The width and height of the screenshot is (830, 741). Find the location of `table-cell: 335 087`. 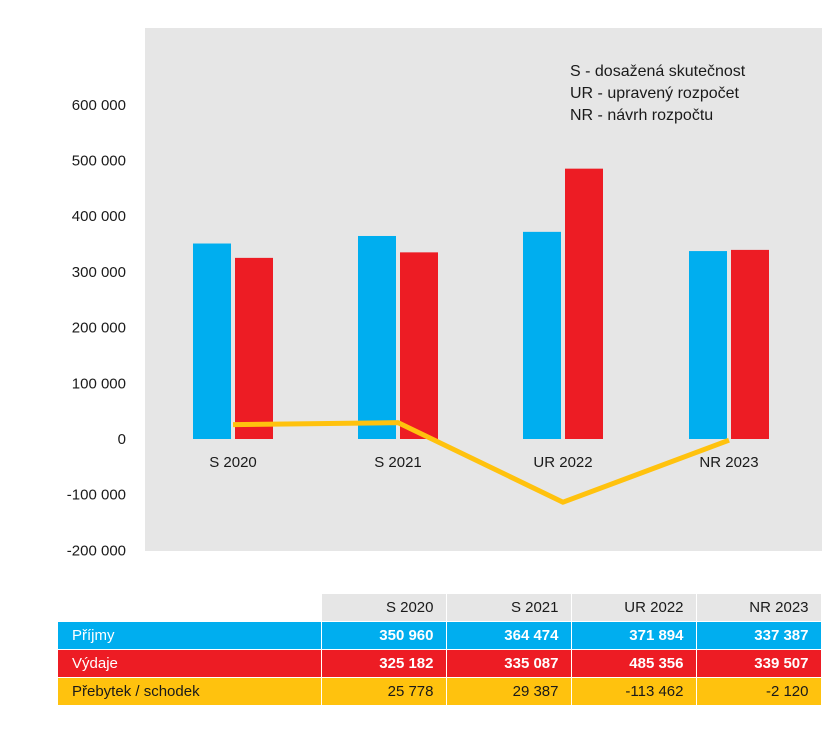

table-cell: 335 087 is located at coordinates (509, 663).